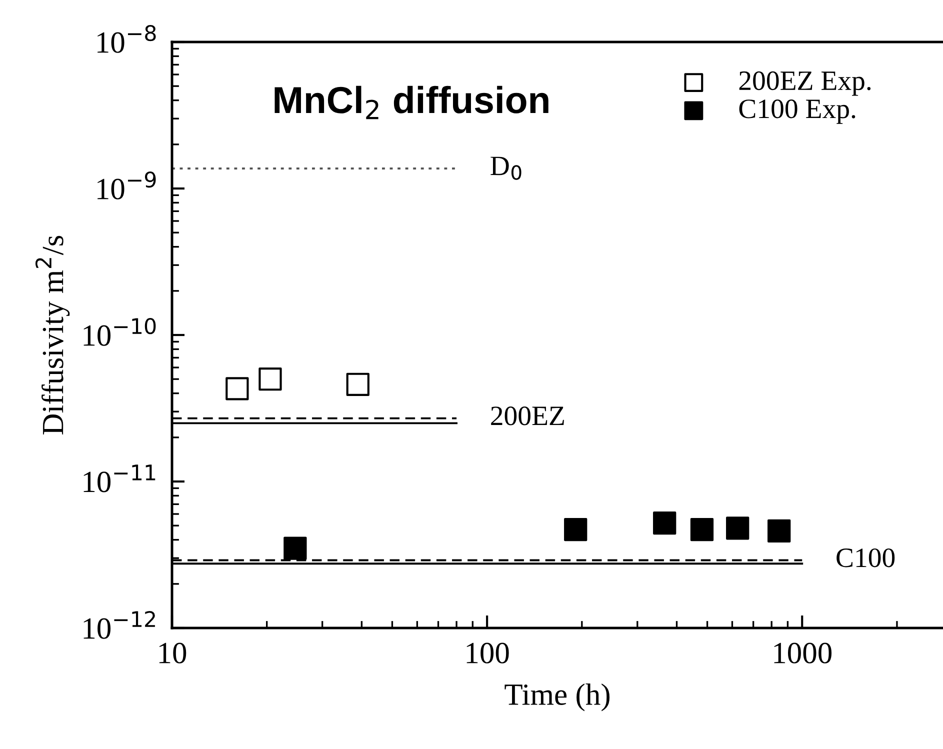 The height and width of the screenshot is (749, 943). What do you see at coordinates (487, 653) in the screenshot?
I see `x-tick-label: 100` at bounding box center [487, 653].